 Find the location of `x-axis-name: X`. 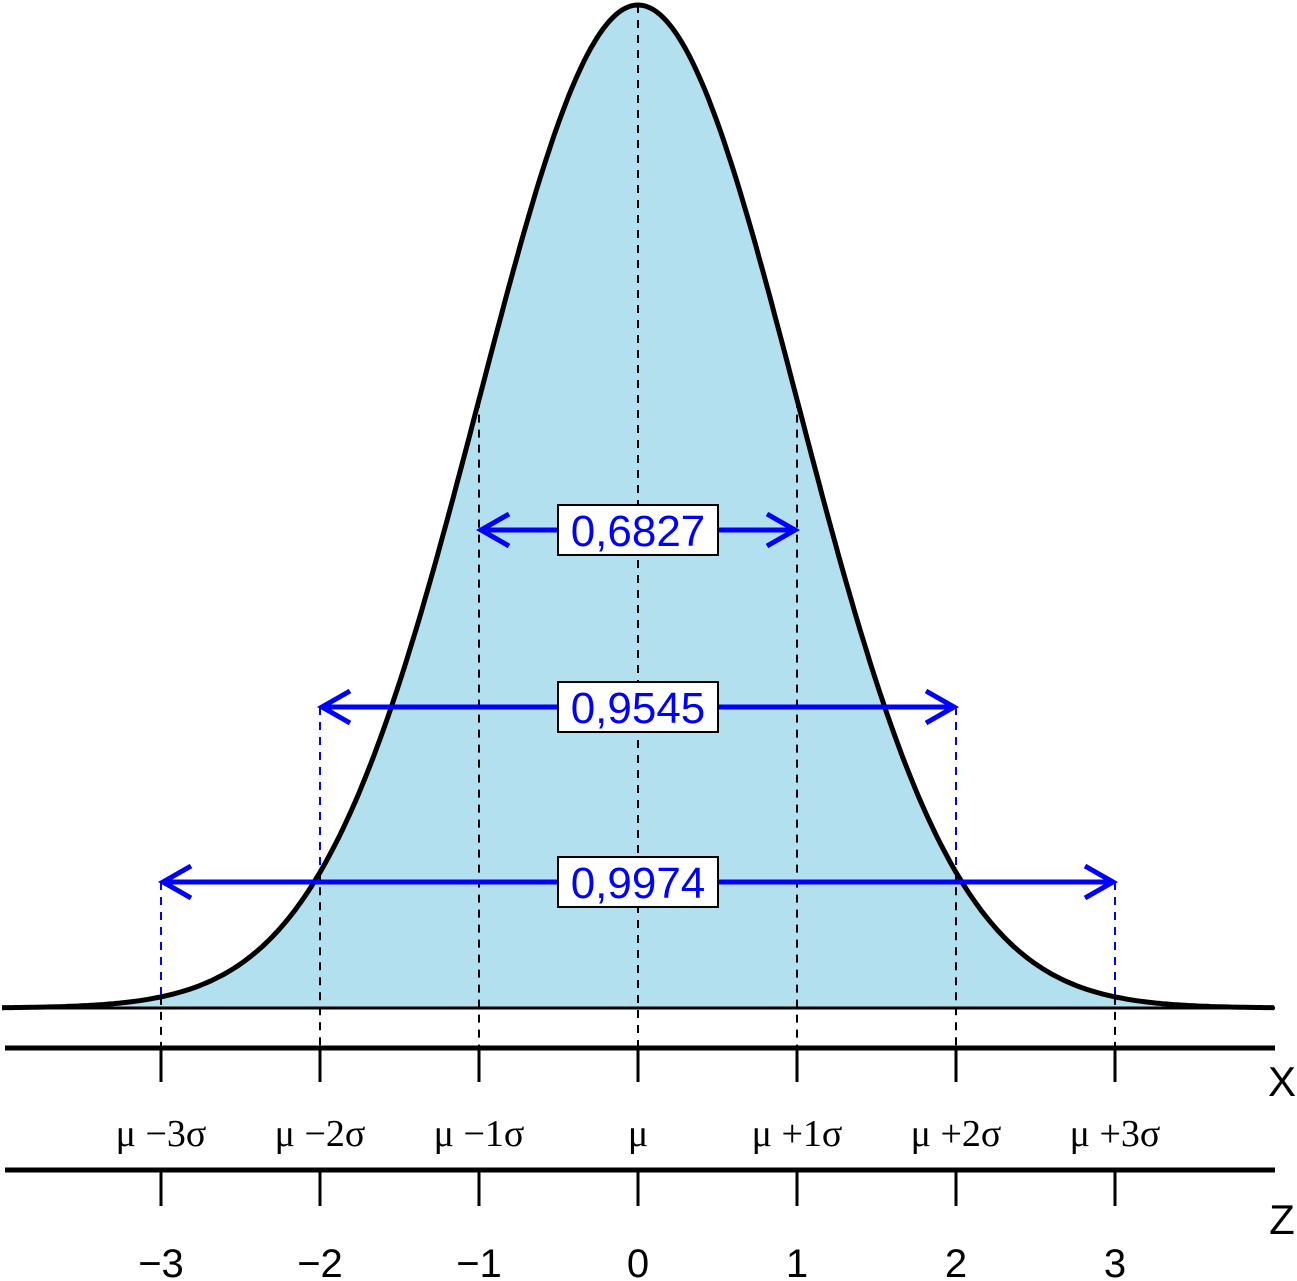

x-axis-name: X is located at coordinates (1282, 1081).